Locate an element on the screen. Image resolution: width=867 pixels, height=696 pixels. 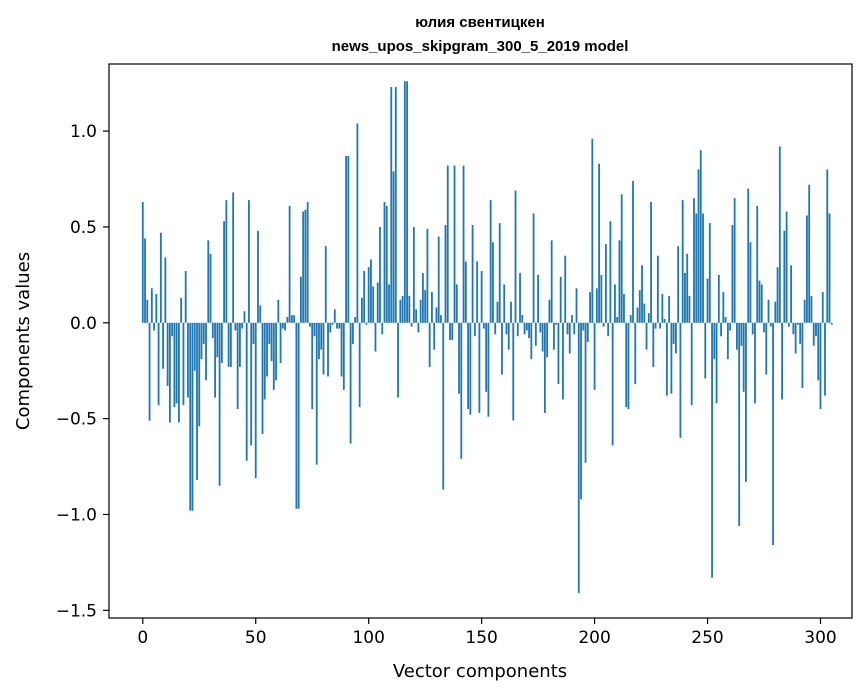
y-tick-label: −0.5 is located at coordinates (76, 420).